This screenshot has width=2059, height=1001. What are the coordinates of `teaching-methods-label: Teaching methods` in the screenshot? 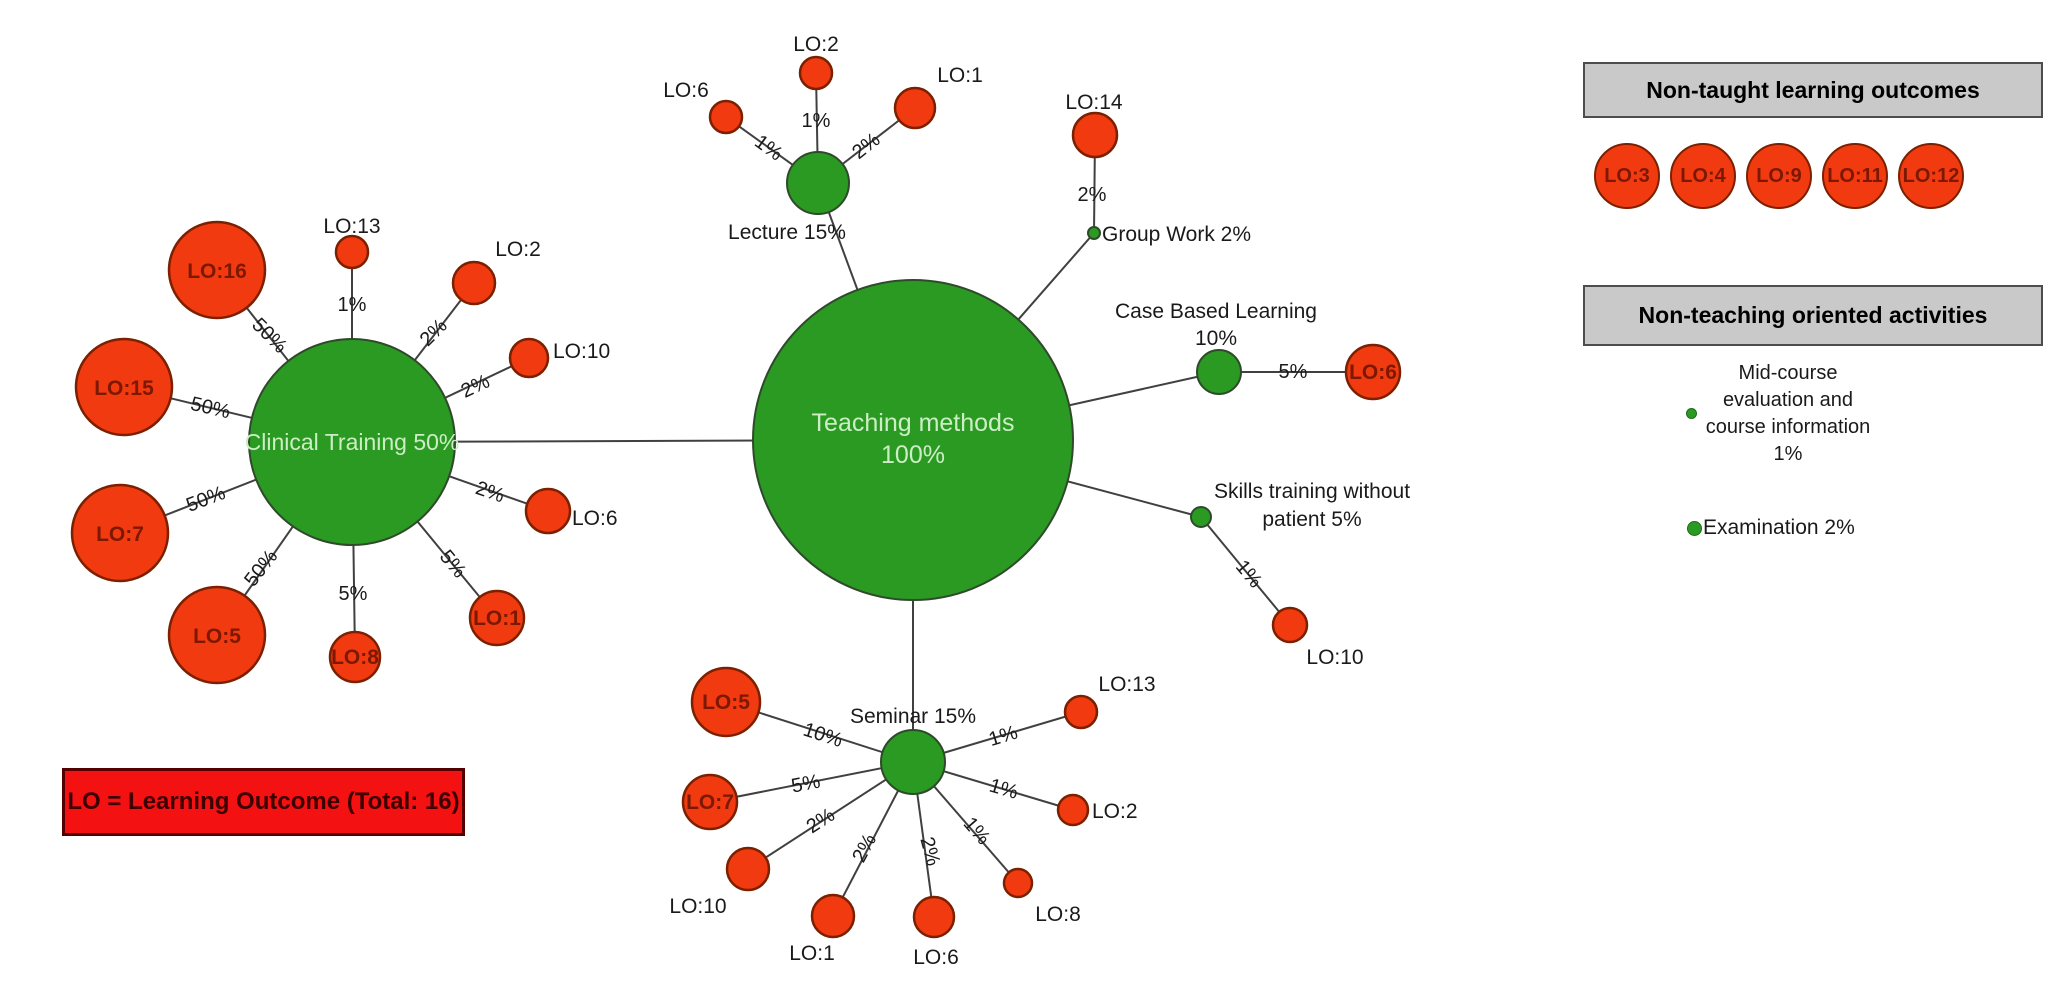 It's located at (913, 423).